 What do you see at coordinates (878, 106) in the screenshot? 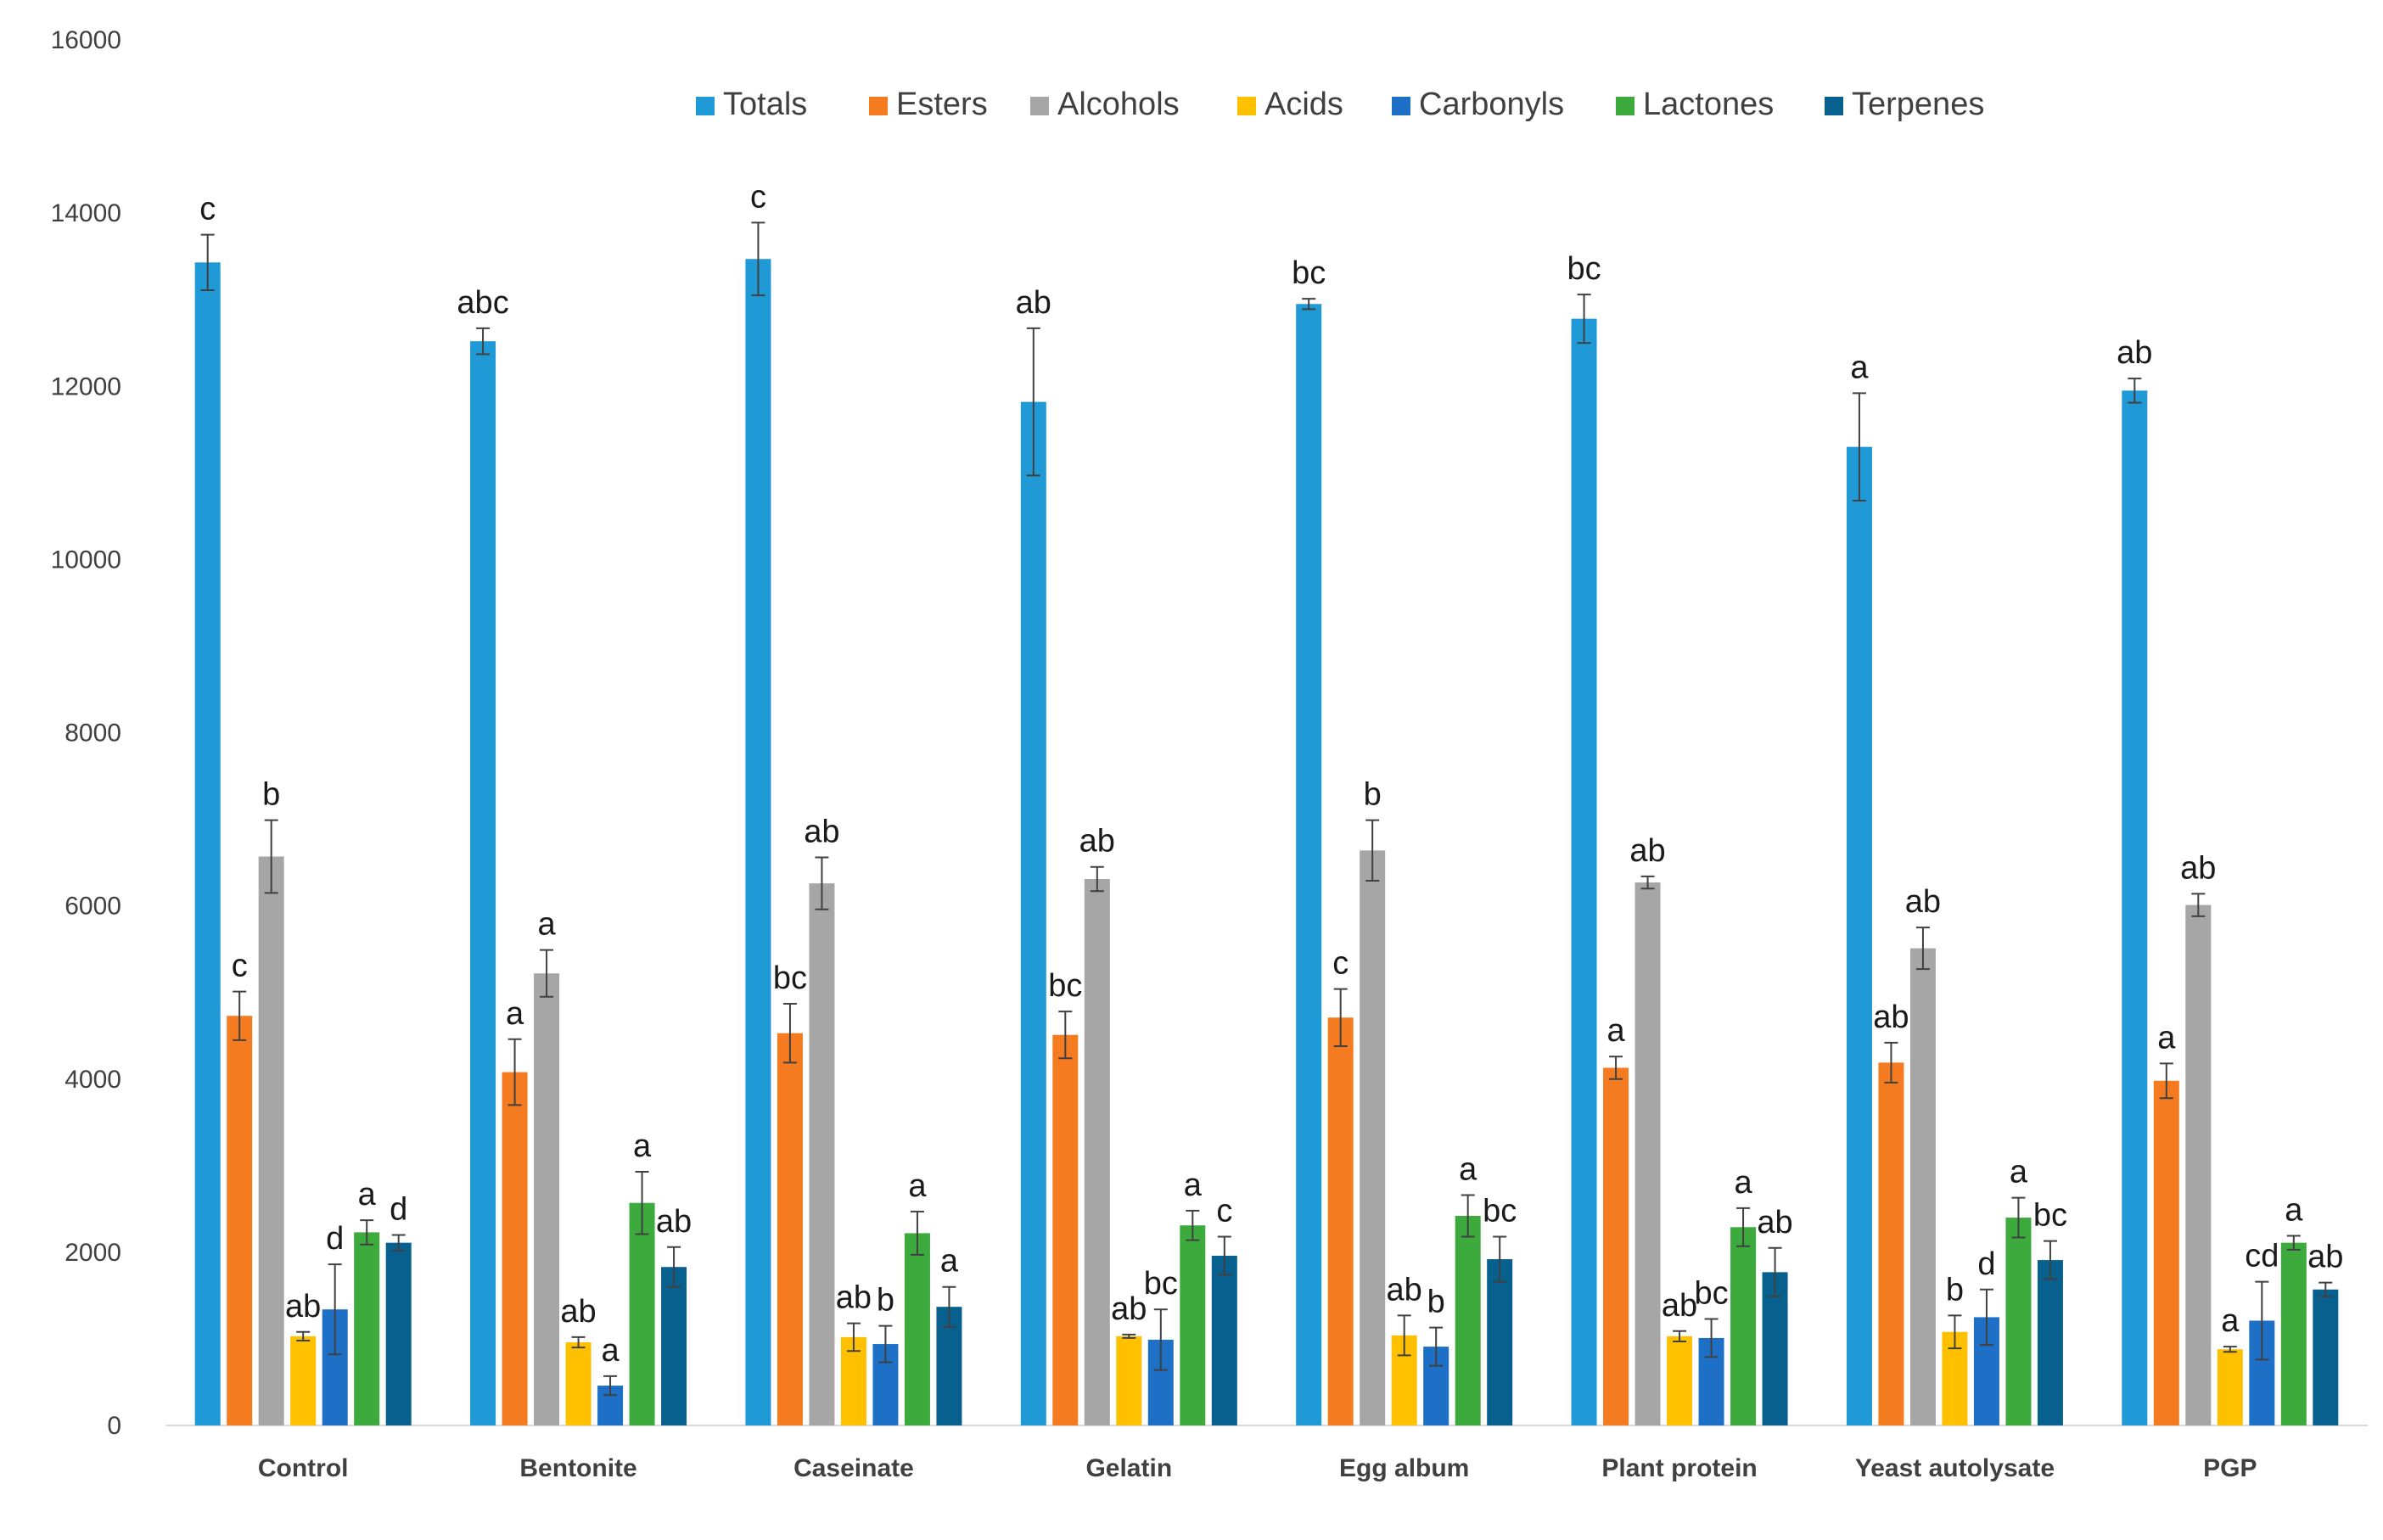
I see `legend-swatch-esters` at bounding box center [878, 106].